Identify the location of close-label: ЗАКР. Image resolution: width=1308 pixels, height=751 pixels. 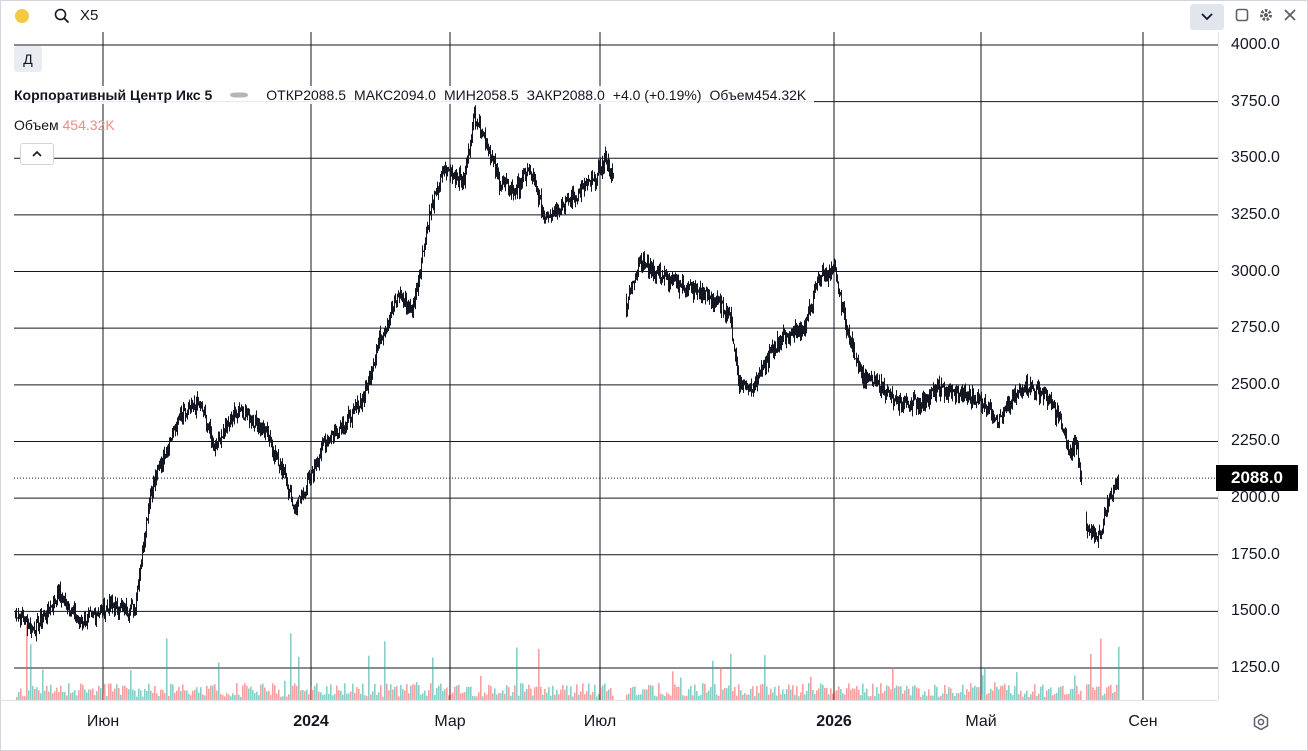
(544, 95).